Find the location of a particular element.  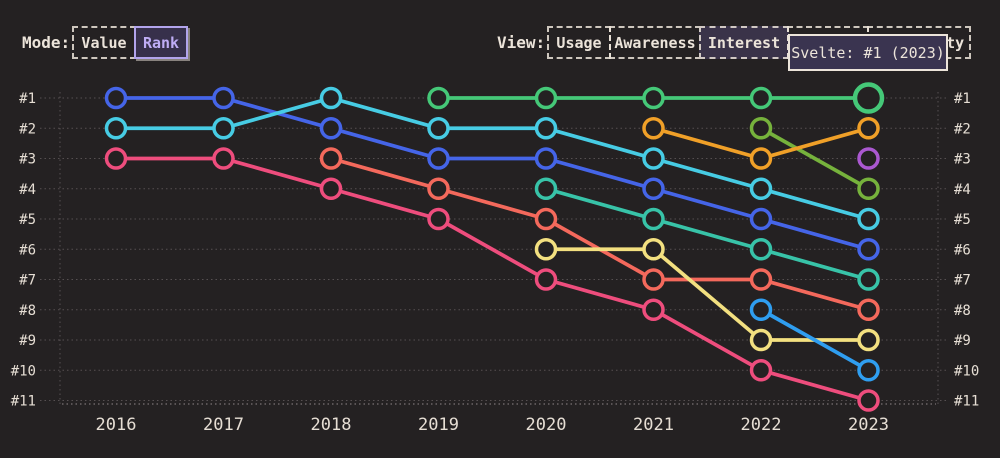

data-point-orange-2022 is located at coordinates (761, 158).